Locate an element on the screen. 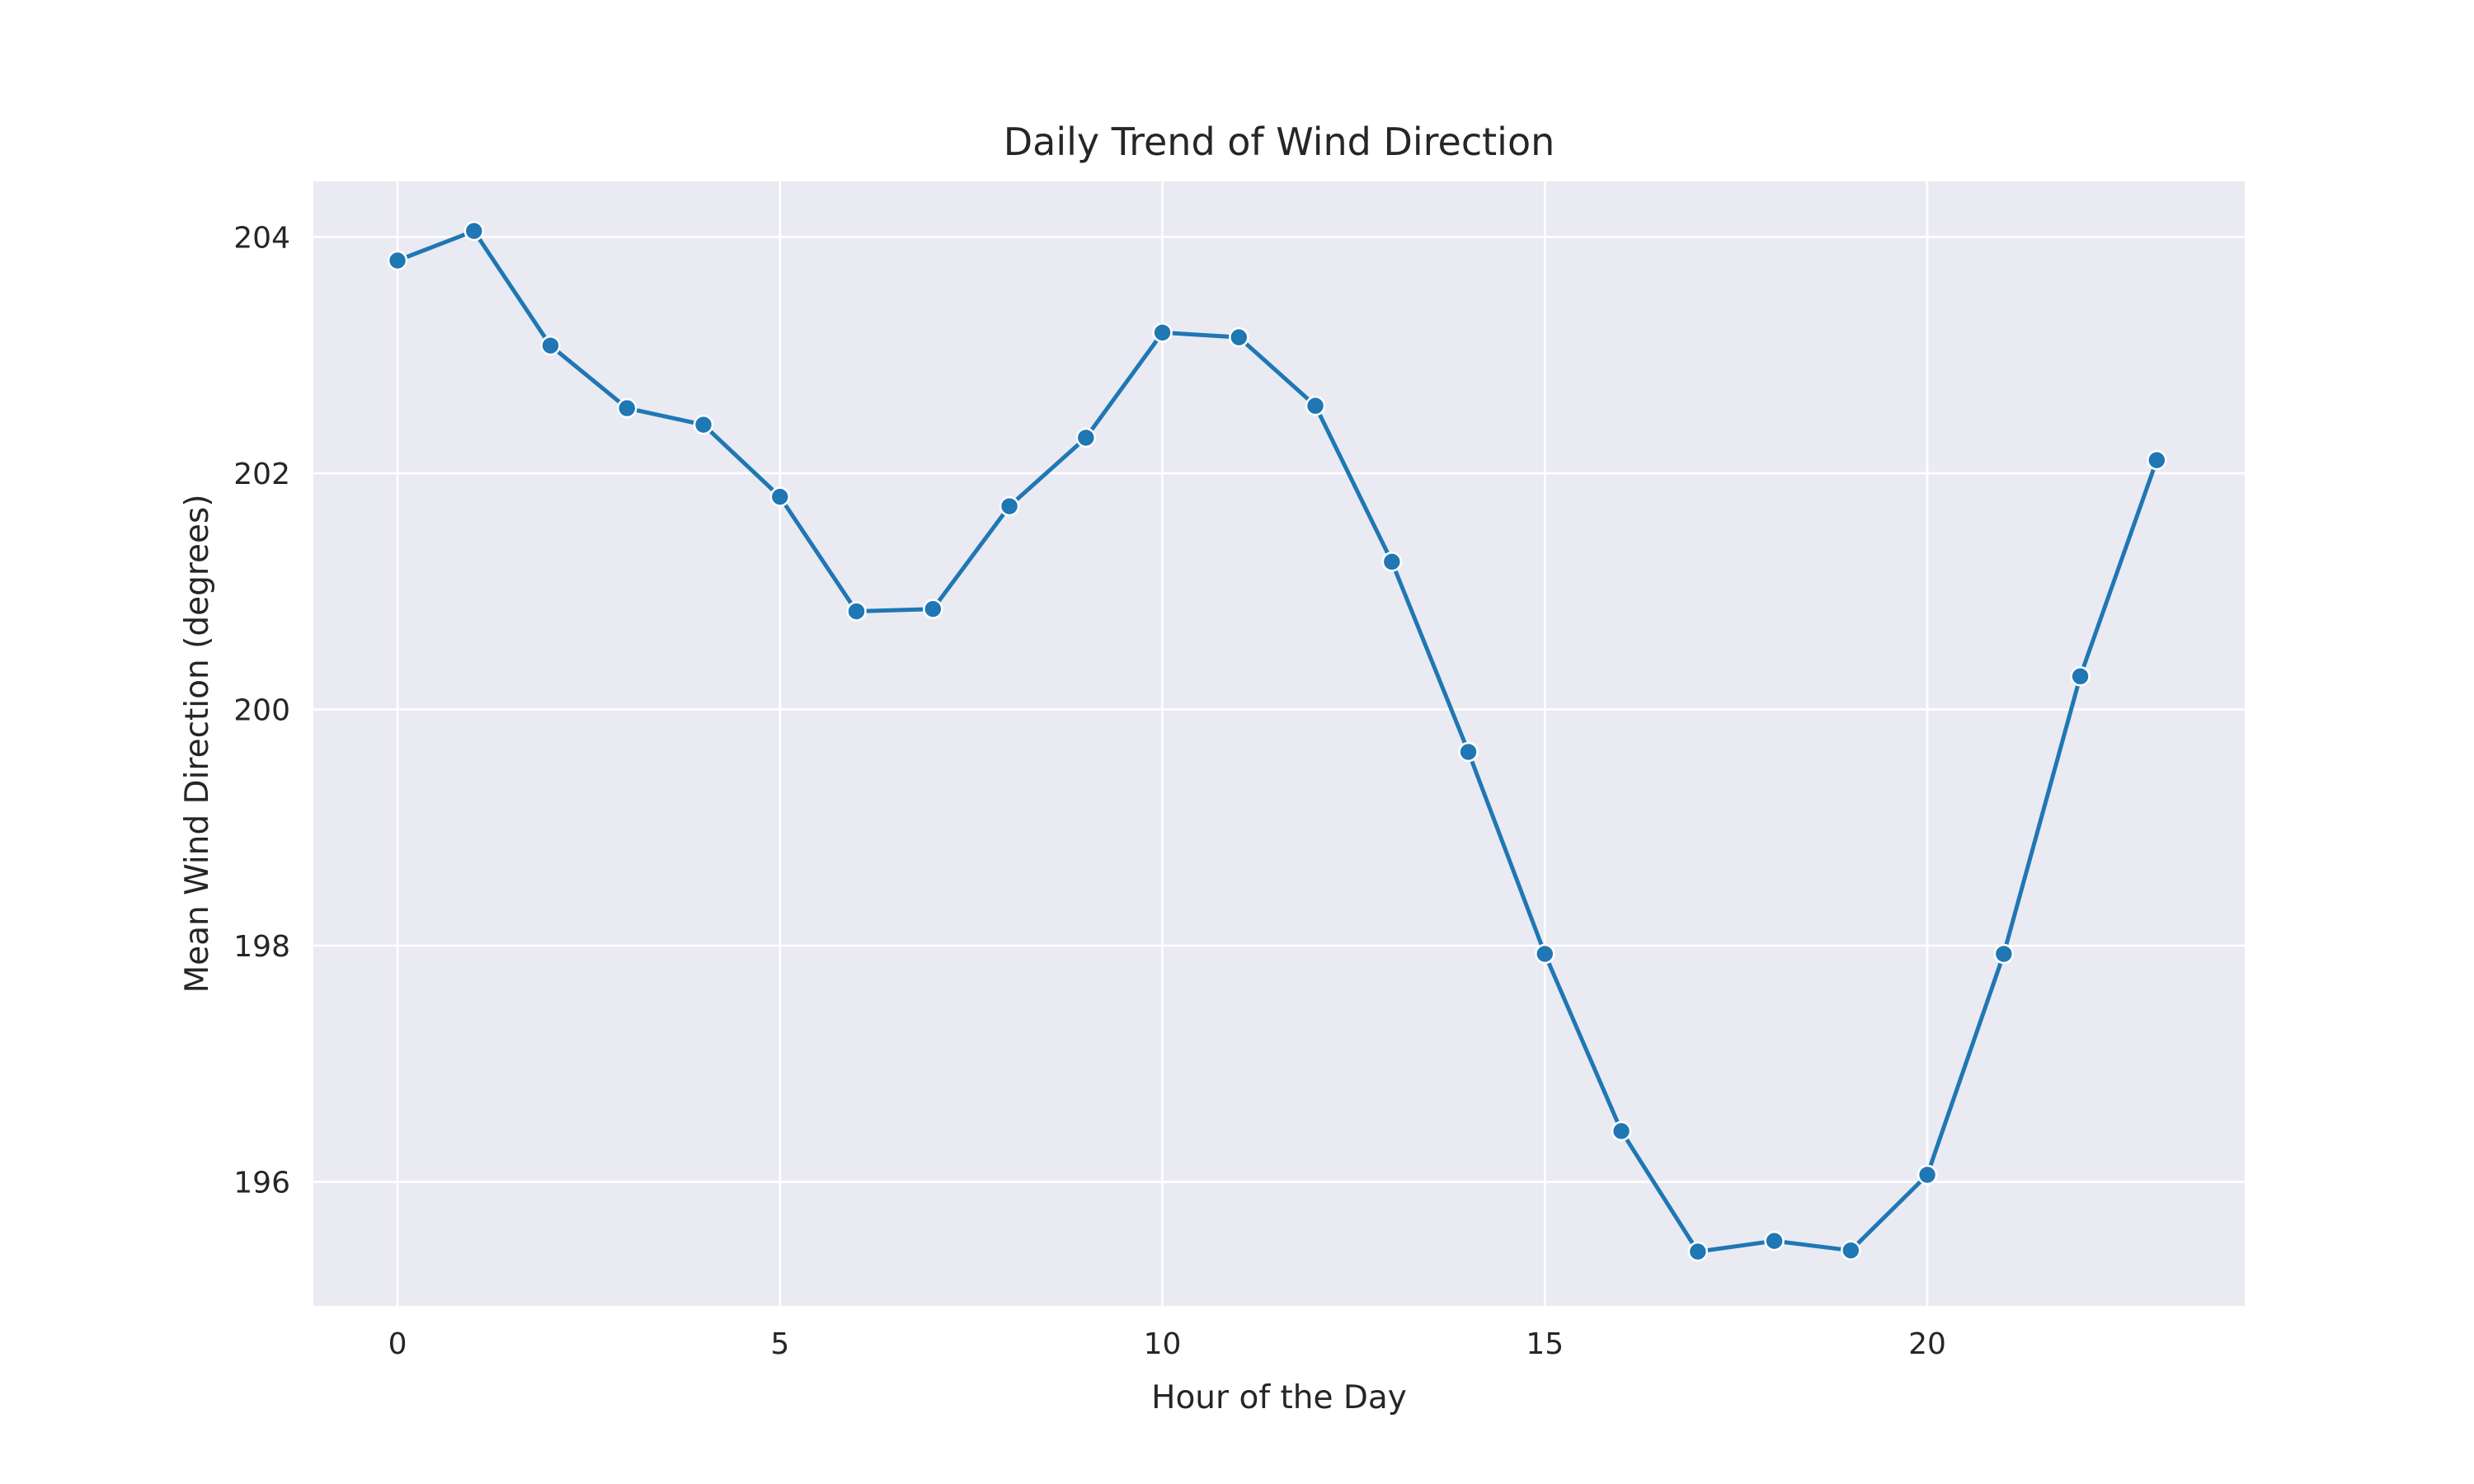 This screenshot has height=1484, width=2474. y-axis-ticks: 196 198 200 202 204 is located at coordinates (261, 710).